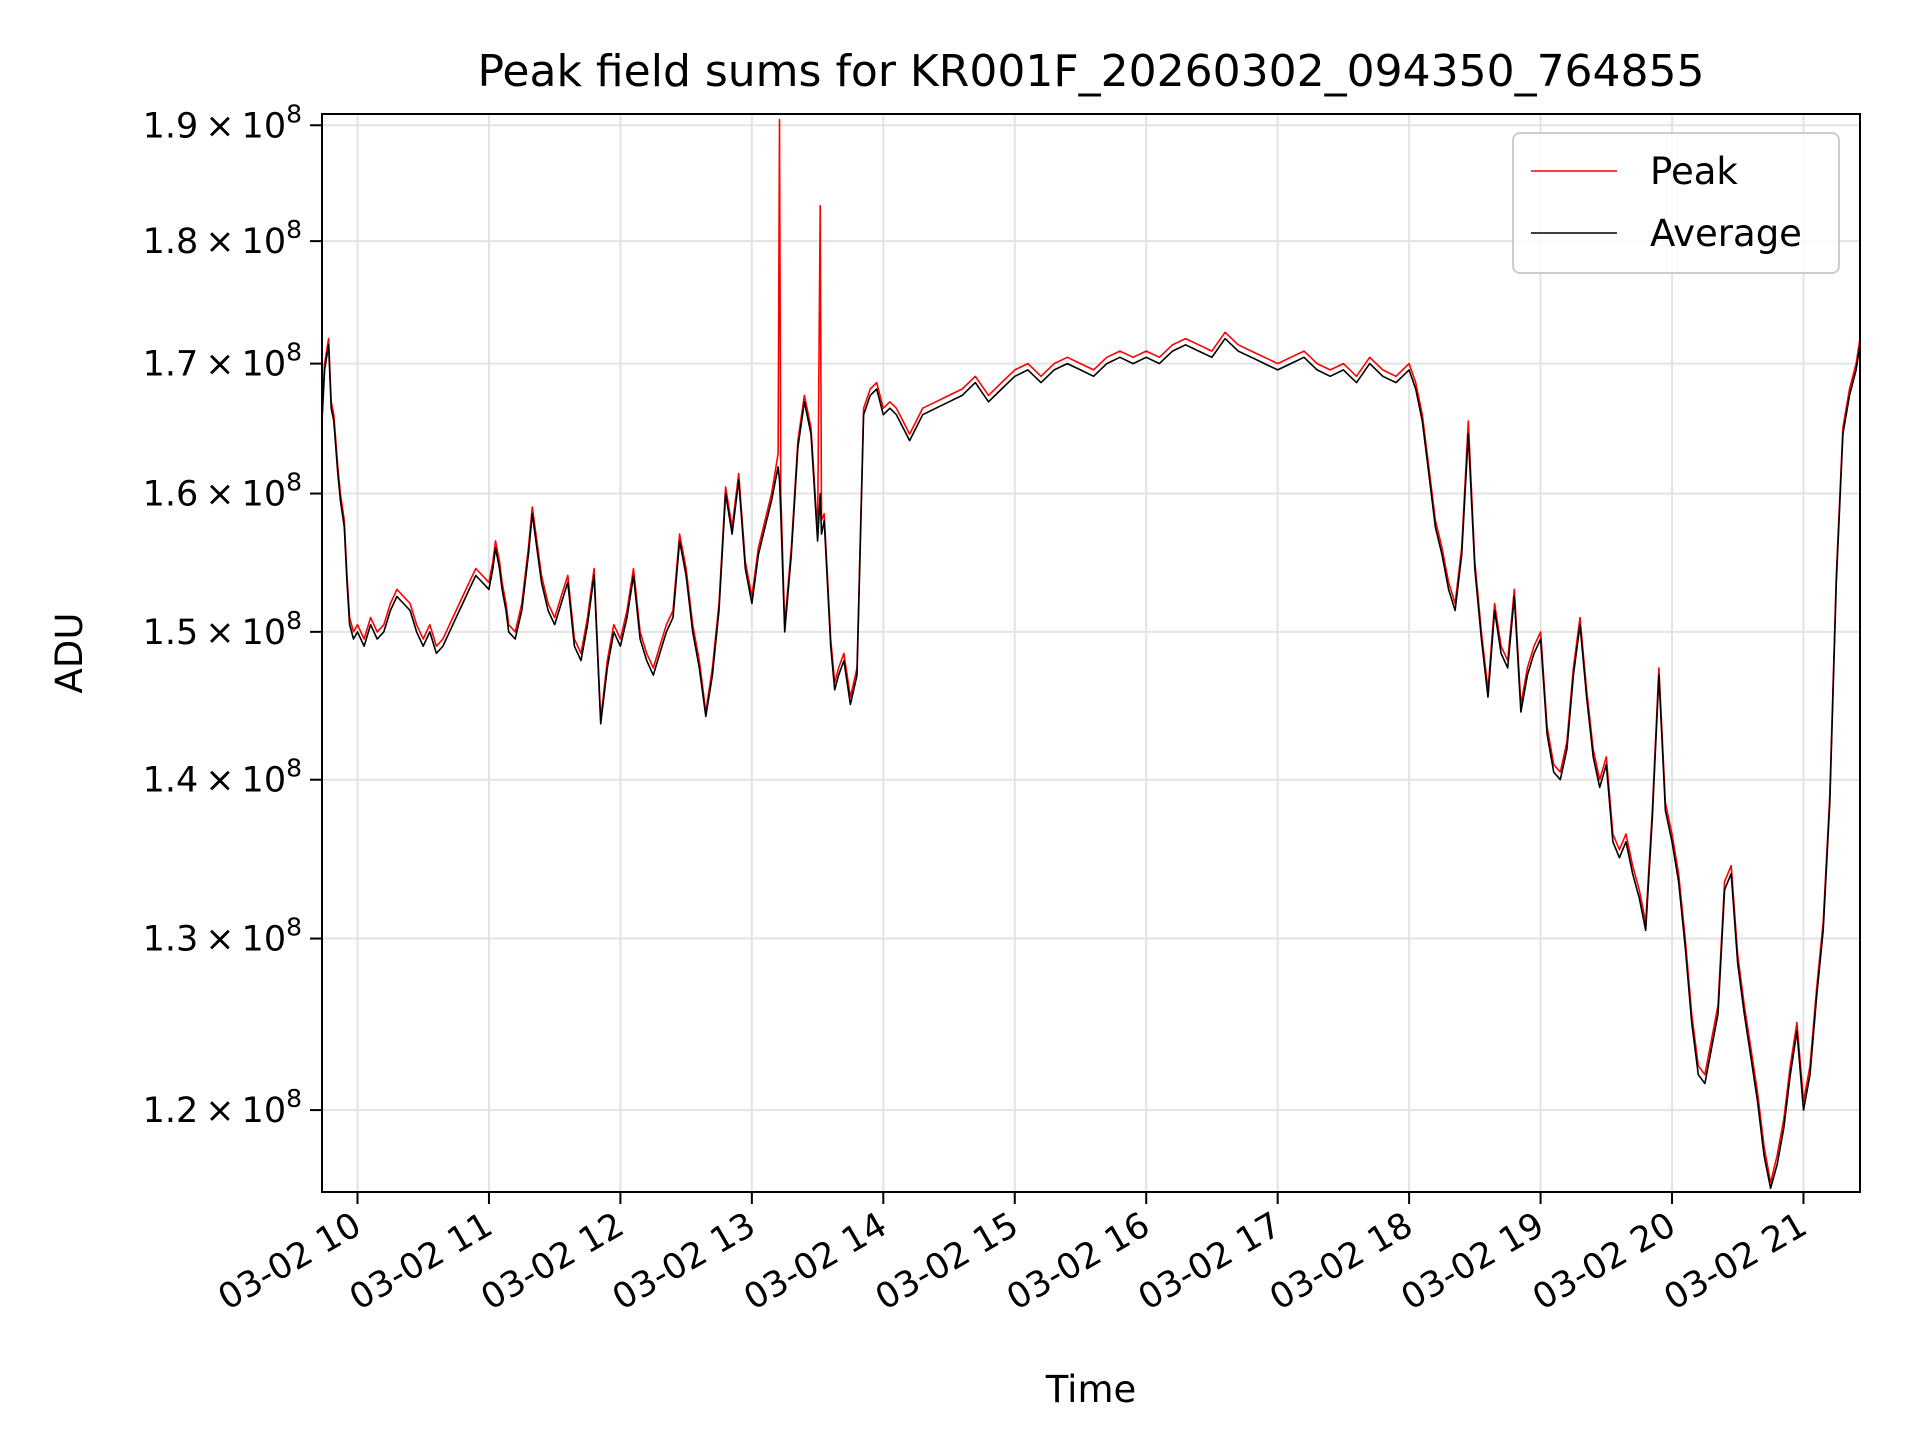  I want to click on legend-box, so click(1676, 203).